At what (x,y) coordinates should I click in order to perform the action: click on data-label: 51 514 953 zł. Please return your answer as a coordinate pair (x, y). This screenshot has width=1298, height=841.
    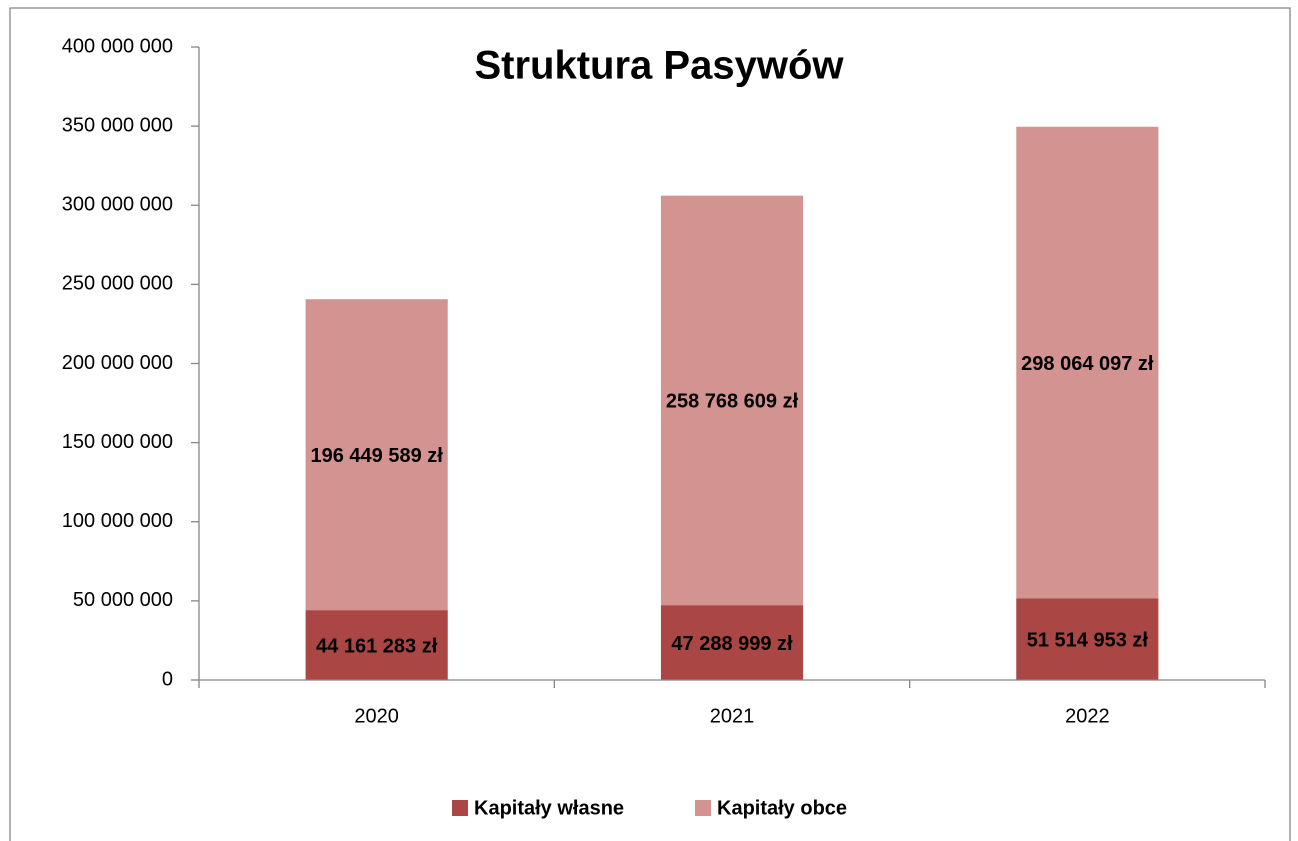
    Looking at the image, I should click on (1088, 641).